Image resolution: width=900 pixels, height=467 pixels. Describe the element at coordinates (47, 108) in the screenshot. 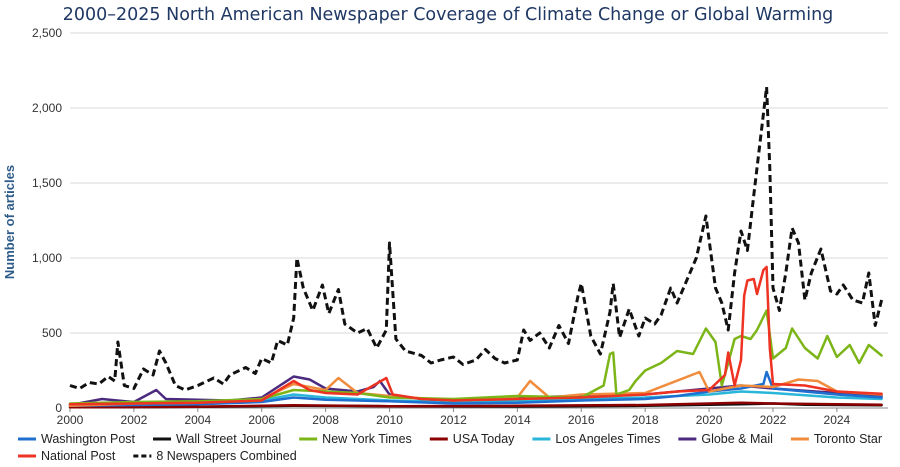

I see `y-tick-label: 2,000` at that location.